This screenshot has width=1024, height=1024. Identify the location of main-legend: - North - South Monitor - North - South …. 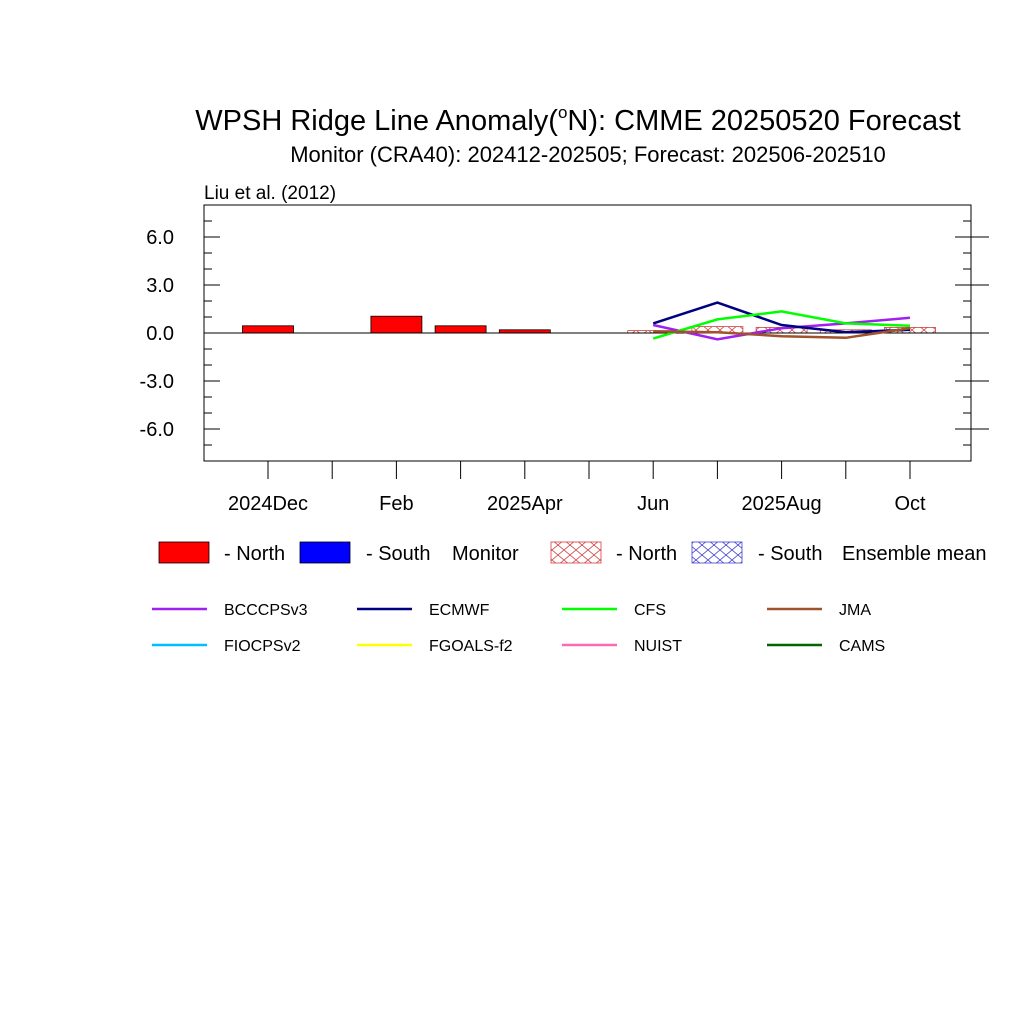
(572, 553).